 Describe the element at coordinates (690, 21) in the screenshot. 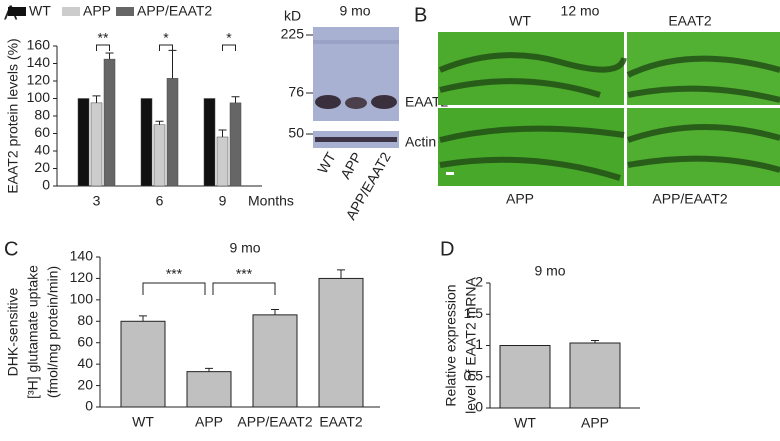

I see `micro-label: EAAT2` at that location.